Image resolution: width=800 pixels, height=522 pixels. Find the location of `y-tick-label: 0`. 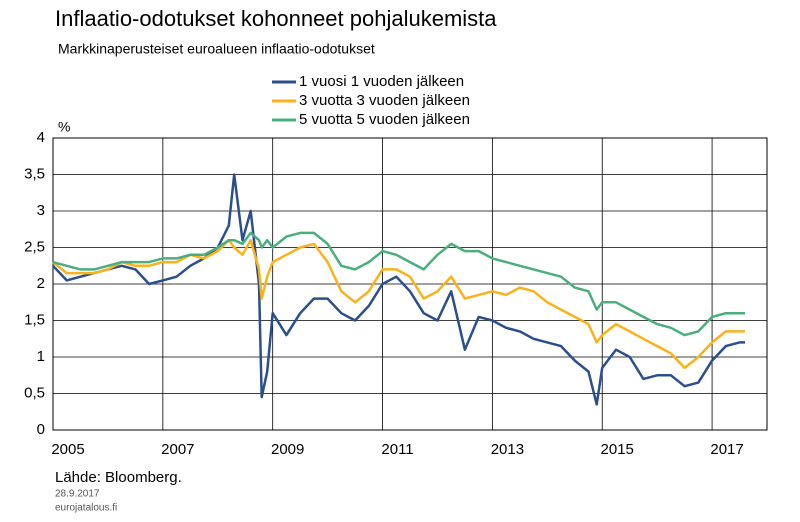

y-tick-label: 0 is located at coordinates (41, 429).